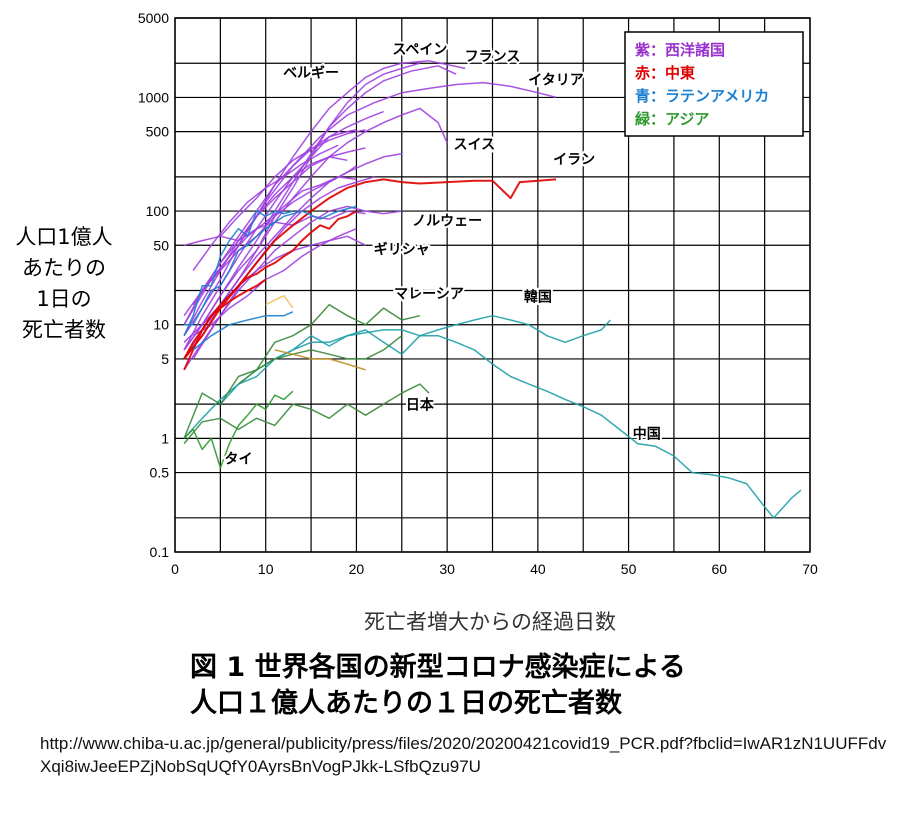 The height and width of the screenshot is (821, 900). What do you see at coordinates (165, 438) in the screenshot?
I see `y-tick-label: 1` at bounding box center [165, 438].